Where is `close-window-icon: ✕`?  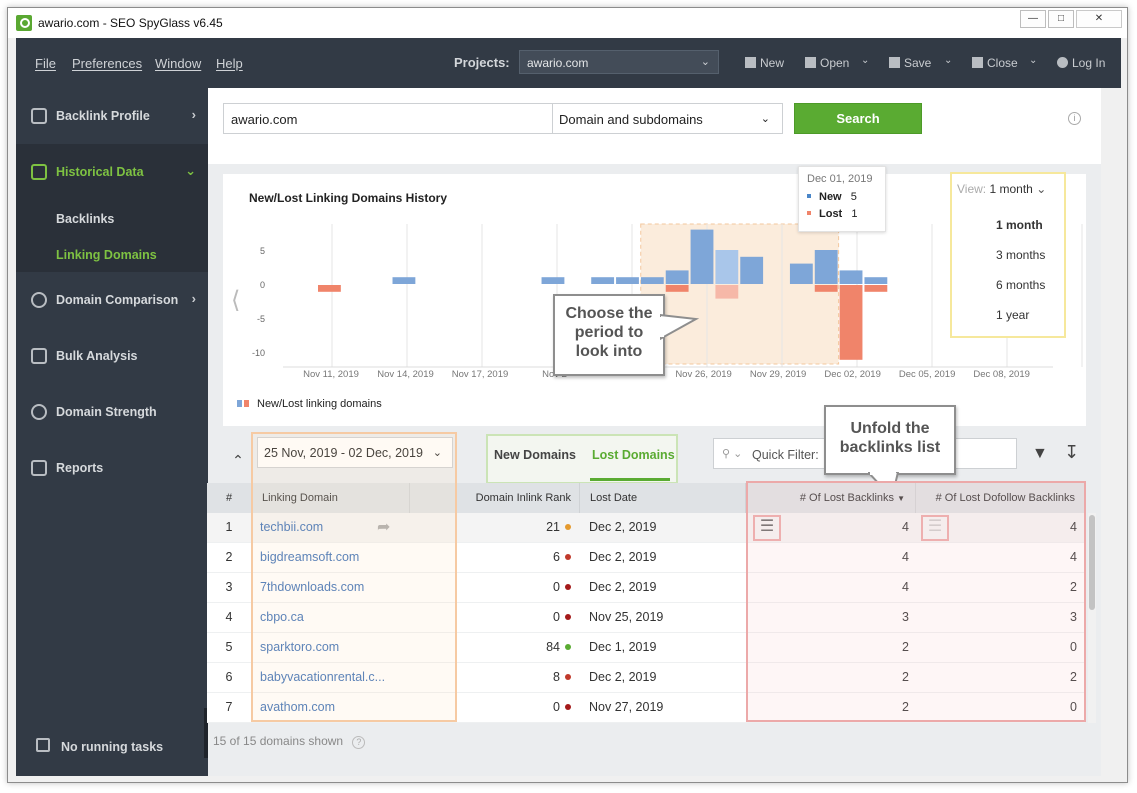 close-window-icon: ✕ is located at coordinates (1099, 19).